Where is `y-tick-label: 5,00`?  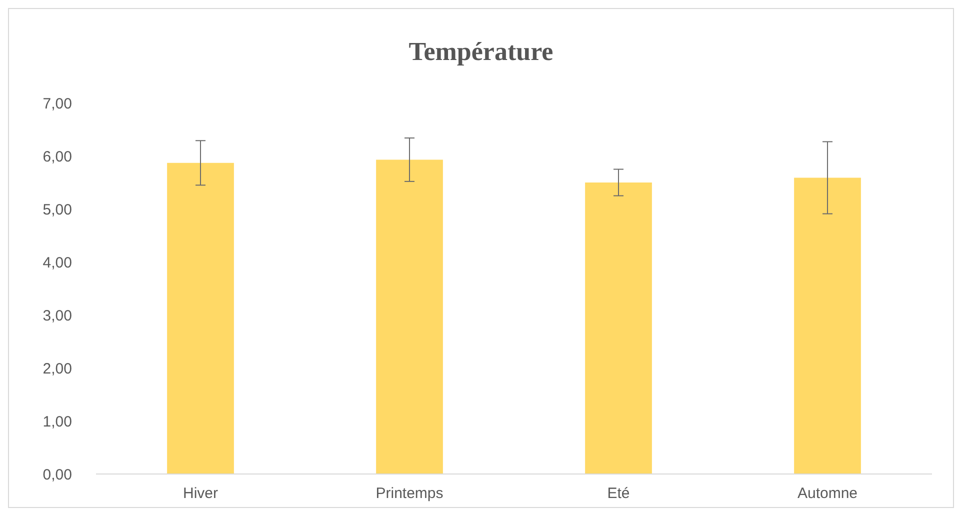 y-tick-label: 5,00 is located at coordinates (57, 209).